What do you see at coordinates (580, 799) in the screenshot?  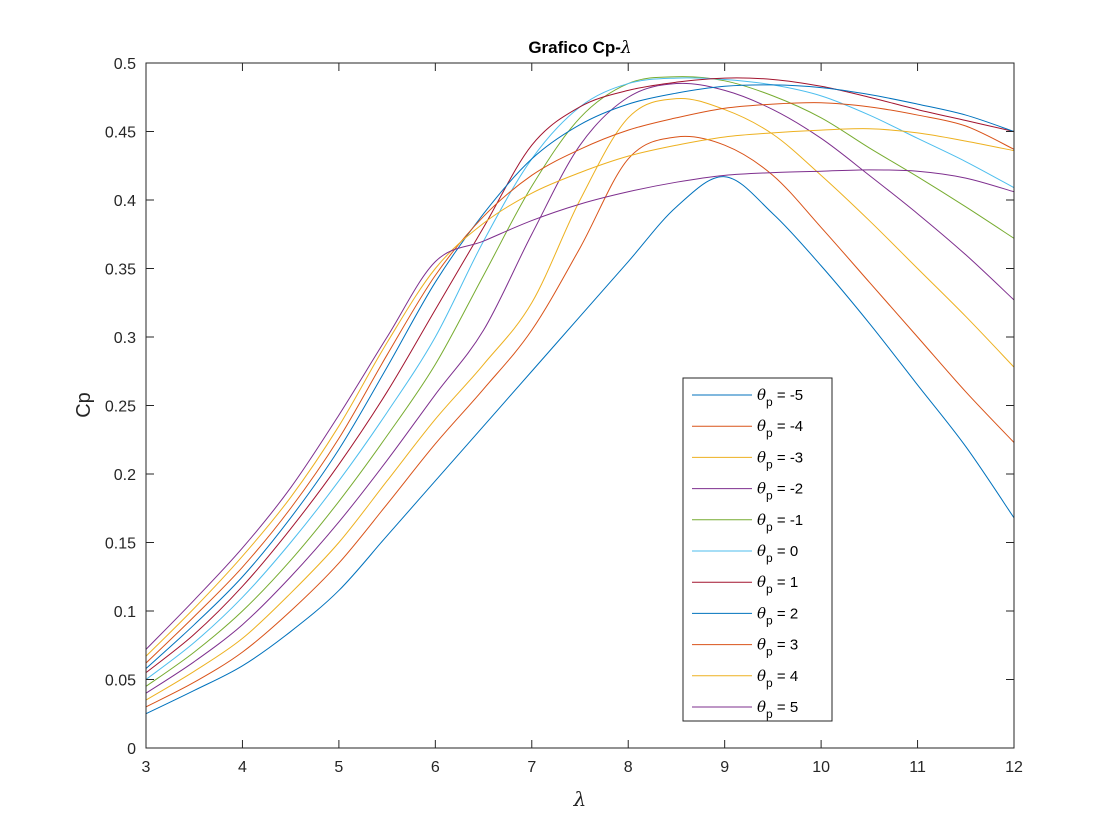 I see `x-axis-label: λ` at bounding box center [580, 799].